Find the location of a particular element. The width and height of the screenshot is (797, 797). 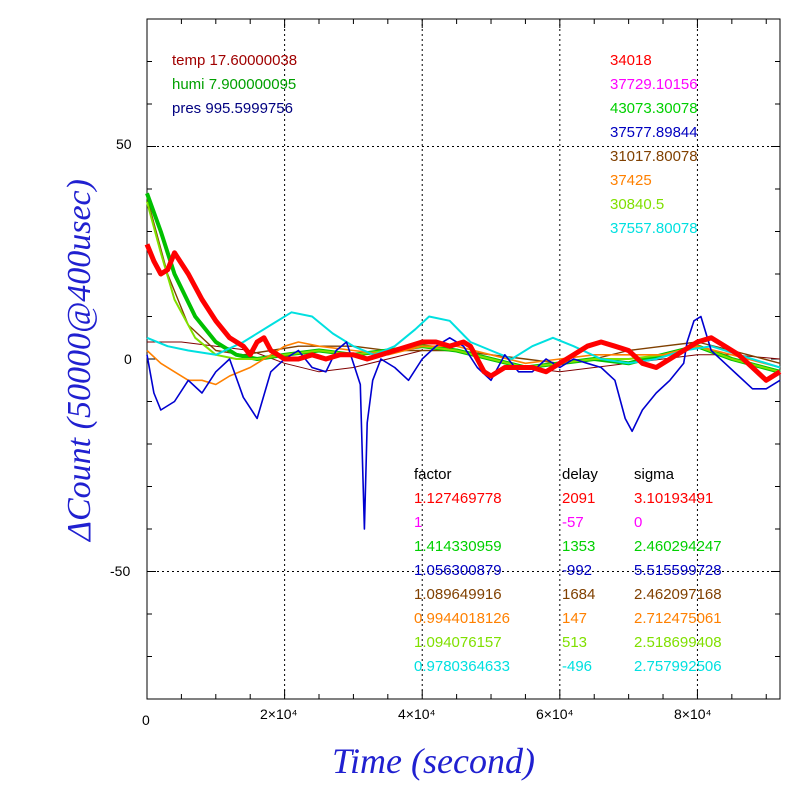

table-row-blue-factor: 1.056300879 is located at coordinates (458, 570).